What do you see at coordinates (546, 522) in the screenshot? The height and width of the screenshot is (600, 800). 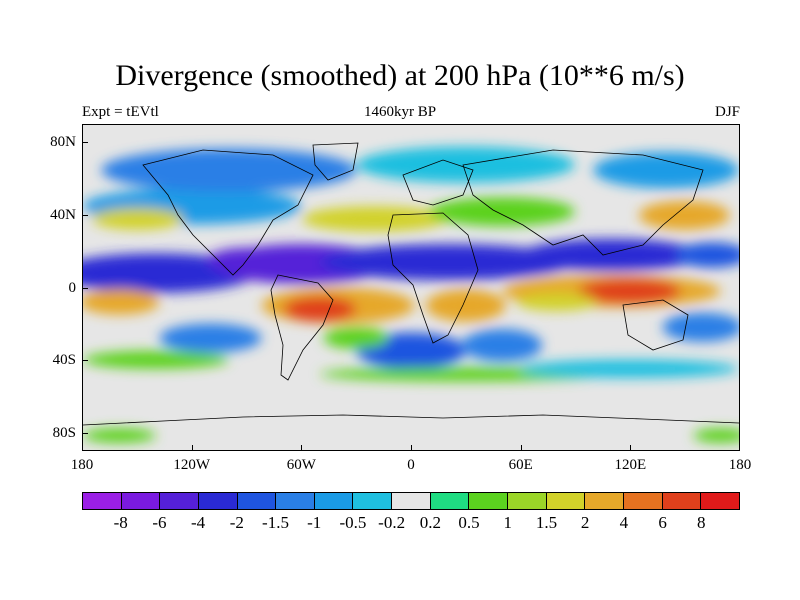 I see `colorbar-label: 1.5` at bounding box center [546, 522].